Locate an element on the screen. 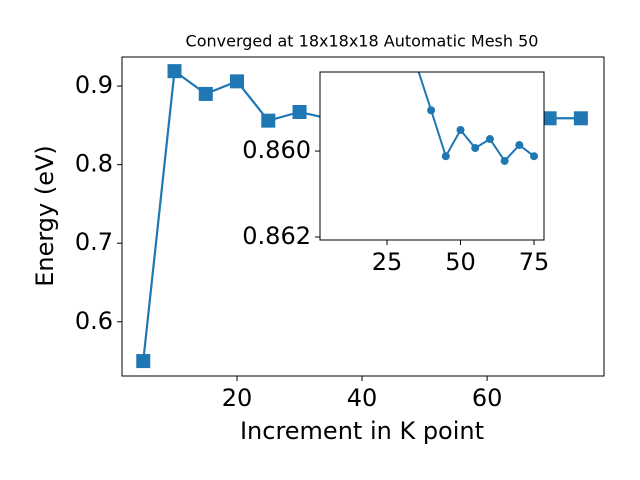 The image size is (640, 480). axes-background is located at coordinates (432, 156).